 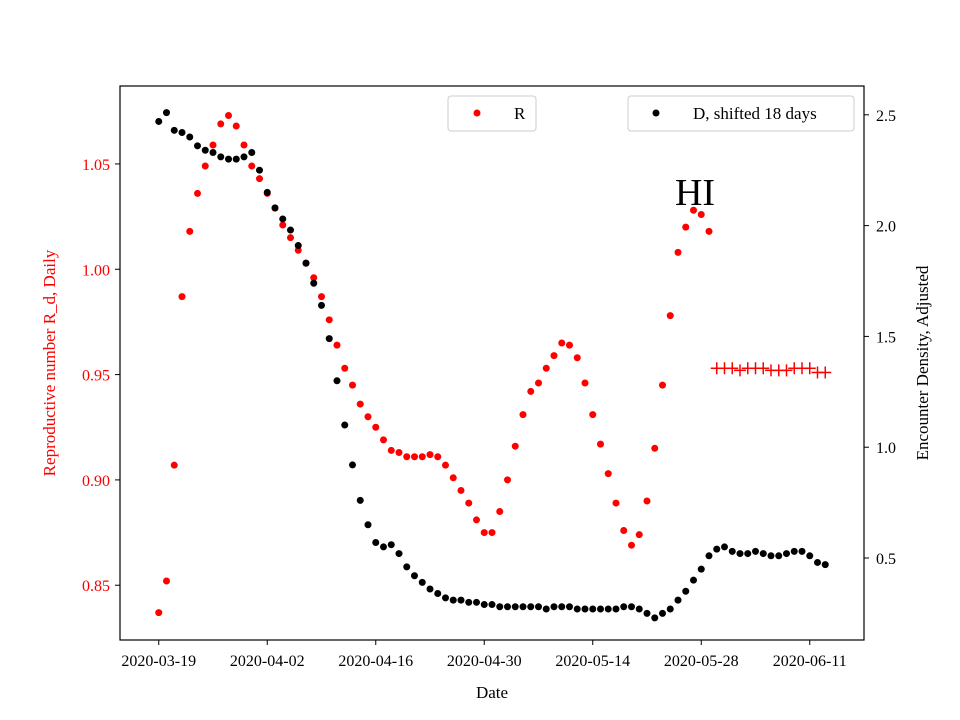 What do you see at coordinates (96, 481) in the screenshot?
I see `y-left-tick-label: 0.90` at bounding box center [96, 481].